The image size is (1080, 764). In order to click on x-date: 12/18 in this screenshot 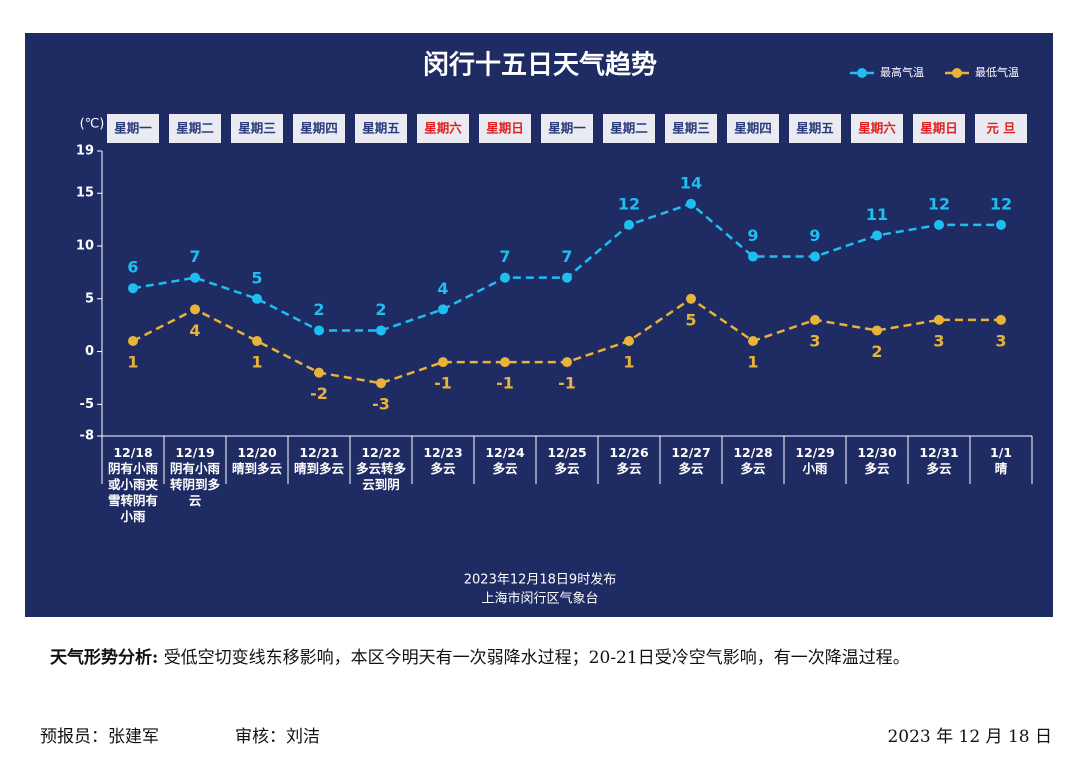, I will do `click(133, 452)`.